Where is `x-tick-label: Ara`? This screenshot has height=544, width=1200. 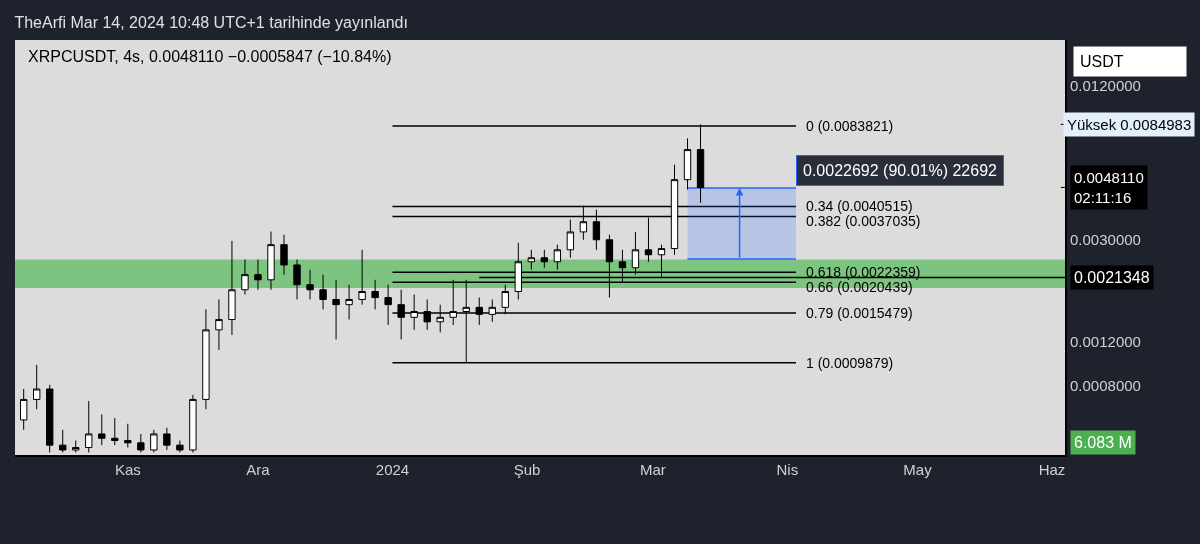 x-tick-label: Ara is located at coordinates (258, 469).